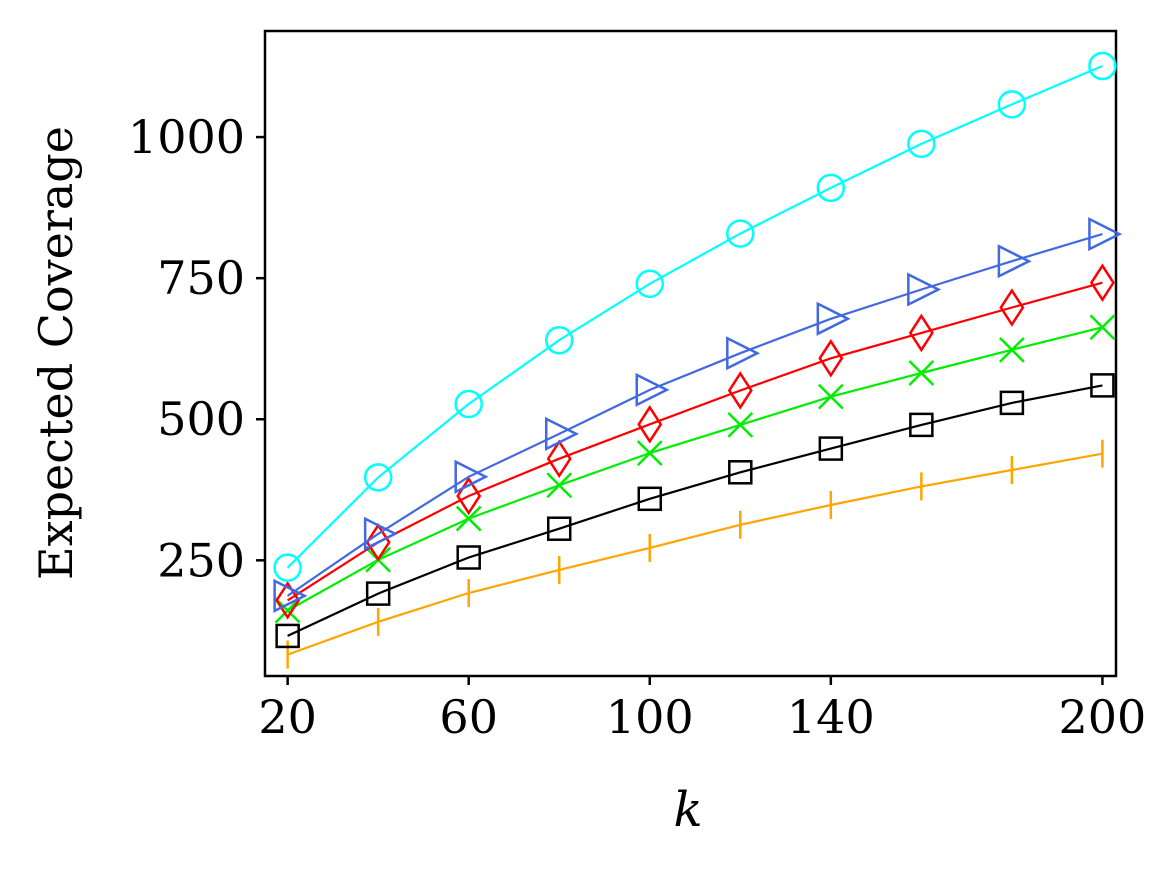 The image size is (1172, 870). I want to click on y-axis-label: Expected Coverage, so click(56, 353).